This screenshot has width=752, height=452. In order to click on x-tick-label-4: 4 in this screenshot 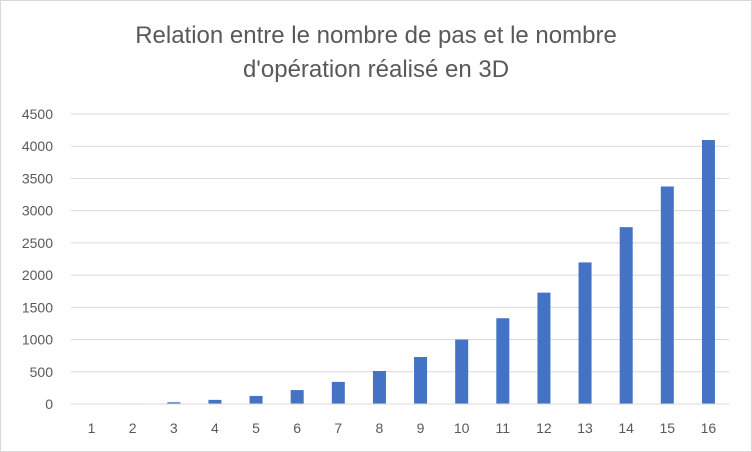, I will do `click(215, 428)`.